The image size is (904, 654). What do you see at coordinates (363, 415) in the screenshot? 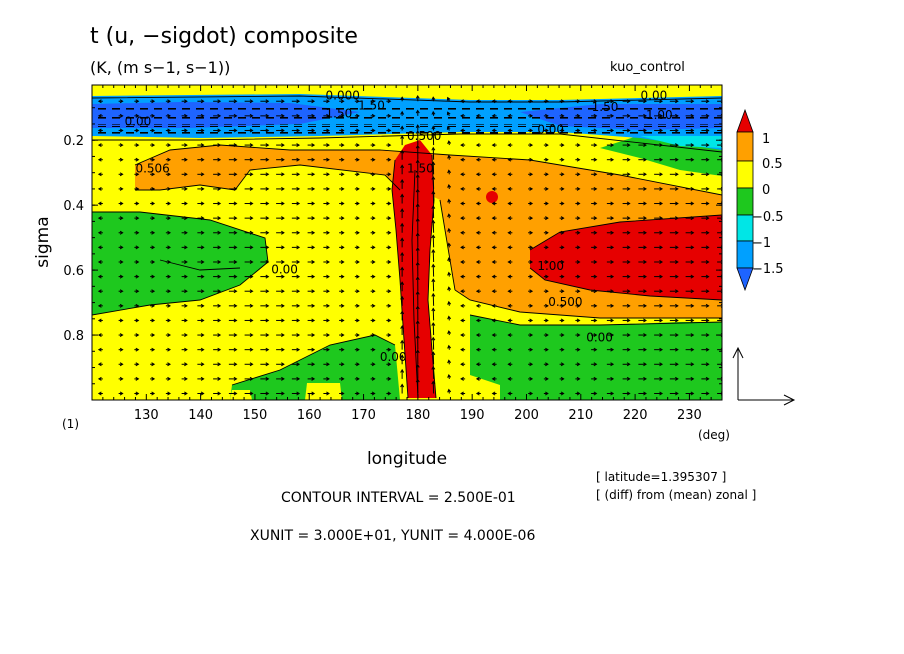
I see `x-tick-label: 170` at bounding box center [363, 415].